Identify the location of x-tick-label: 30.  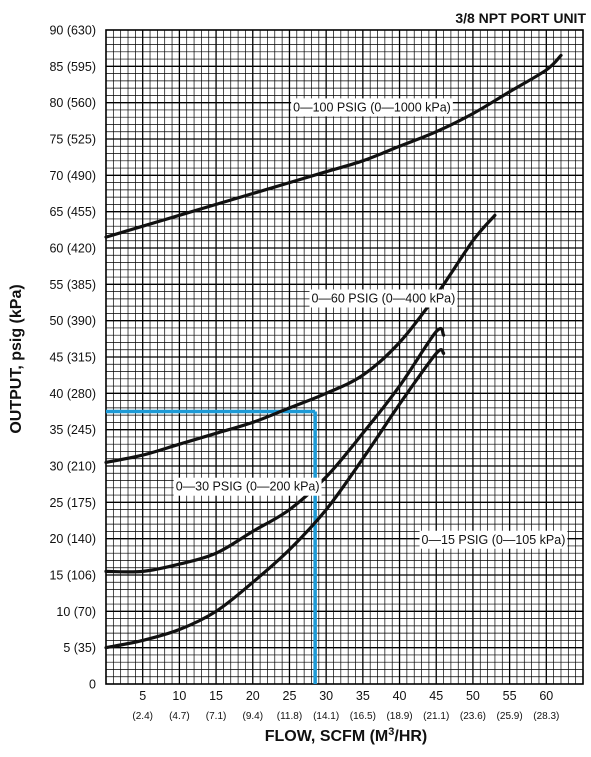
(326, 696).